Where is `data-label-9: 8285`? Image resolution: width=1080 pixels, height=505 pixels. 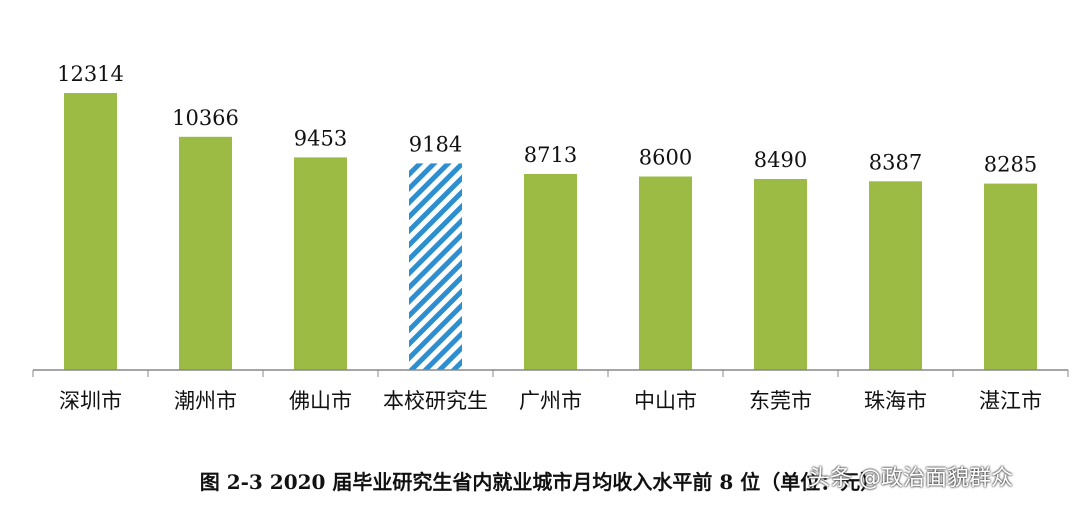
data-label-9: 8285 is located at coordinates (1010, 165).